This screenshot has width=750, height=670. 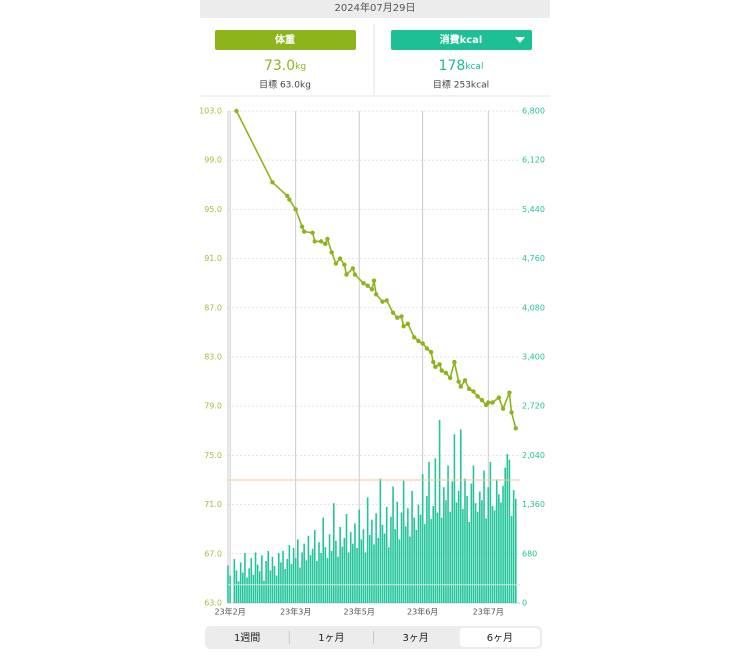 I want to click on x-tick-label: 23年2月, so click(x=229, y=612).